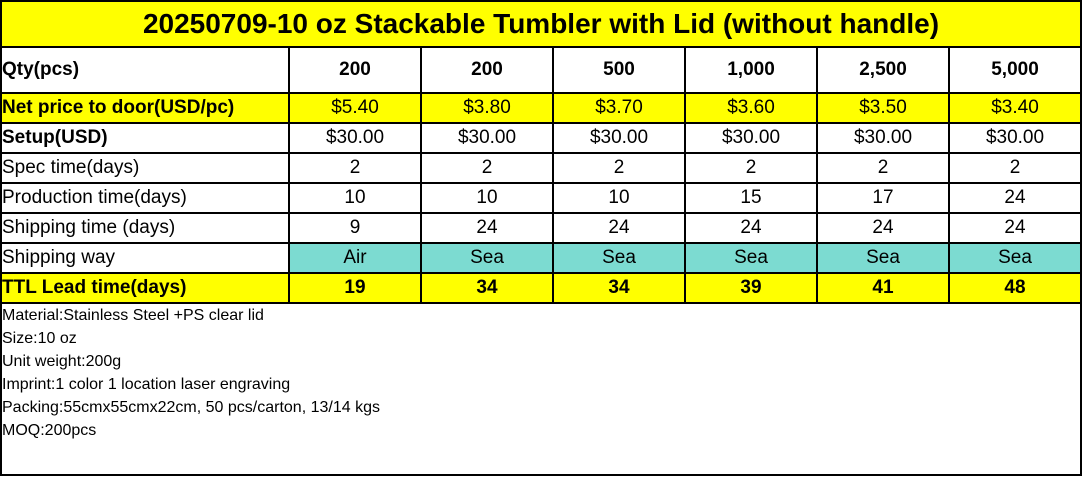 The width and height of the screenshot is (1084, 482). I want to click on value-cell: 19, so click(355, 288).